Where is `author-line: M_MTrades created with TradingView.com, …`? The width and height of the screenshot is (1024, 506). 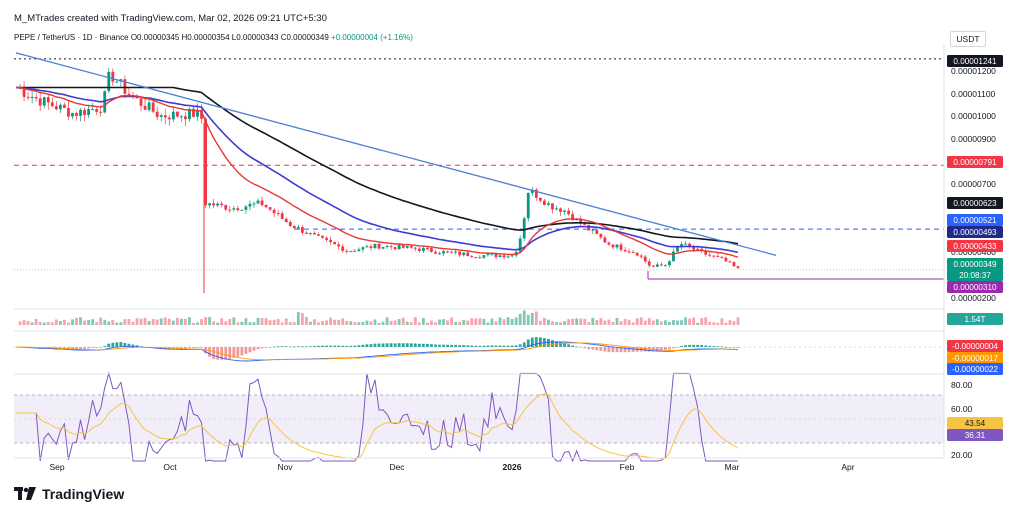
author-line: M_MTrades created with TradingView.com, … is located at coordinates (170, 18).